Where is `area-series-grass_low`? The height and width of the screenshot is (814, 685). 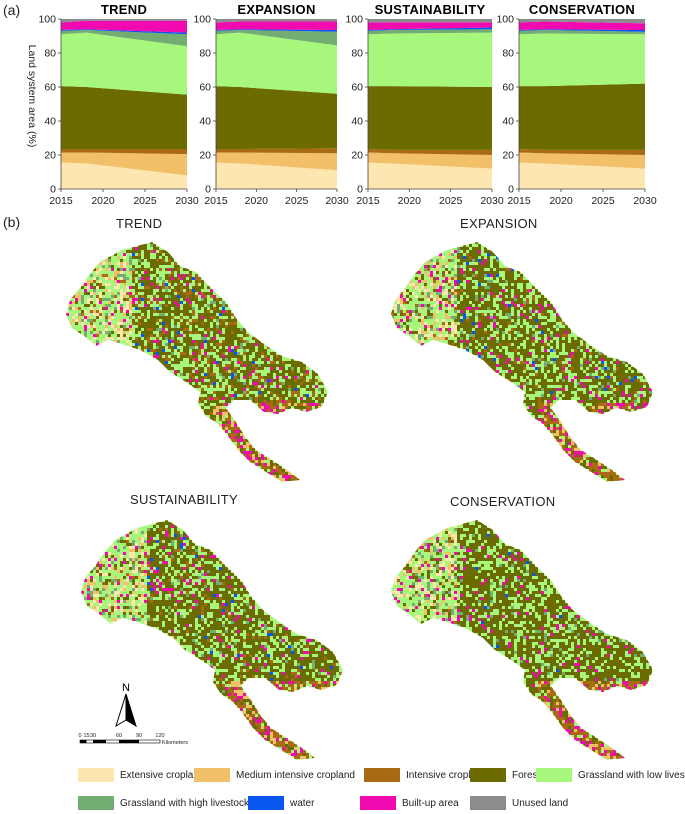 area-series-grass_low is located at coordinates (582, 60).